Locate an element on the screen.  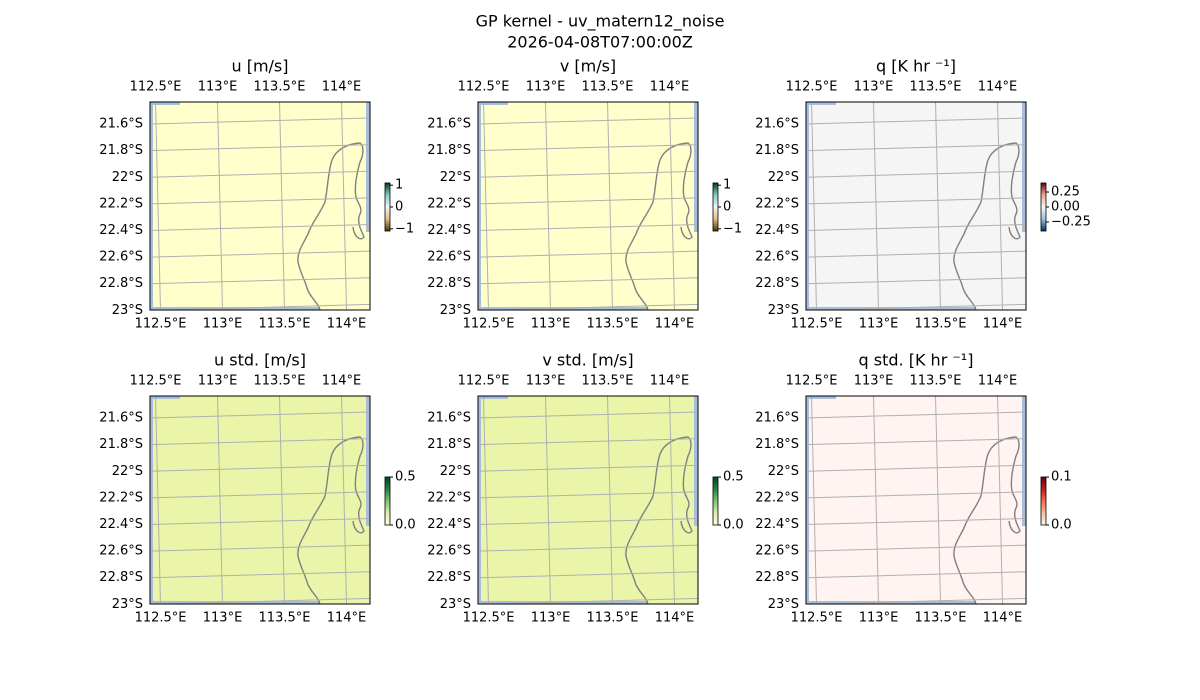
colorbar-tick-label: 0.1 is located at coordinates (1061, 477).